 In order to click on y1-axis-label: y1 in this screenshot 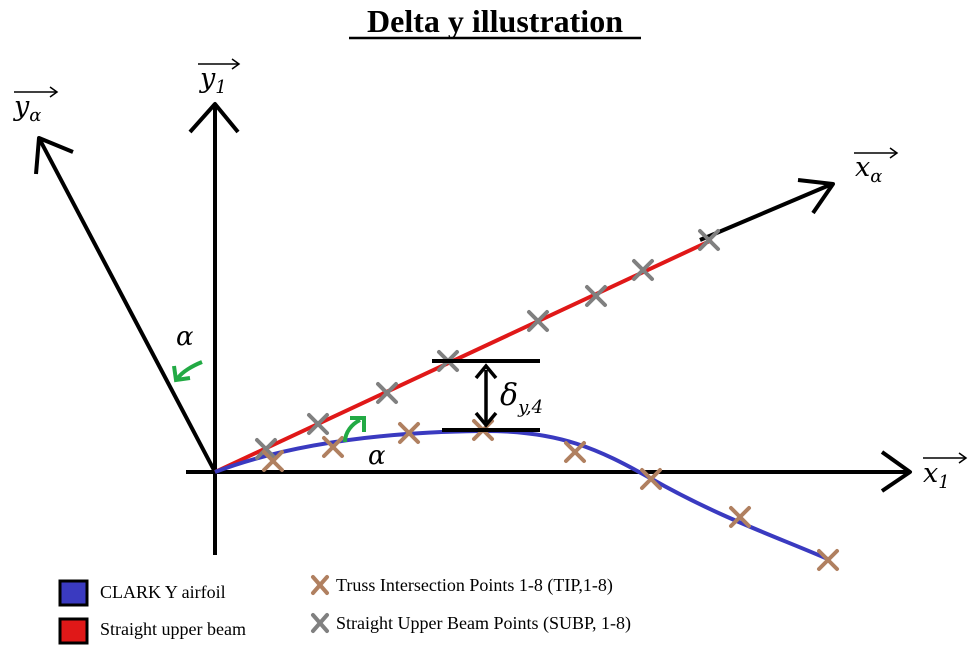, I will do `click(219, 78)`.